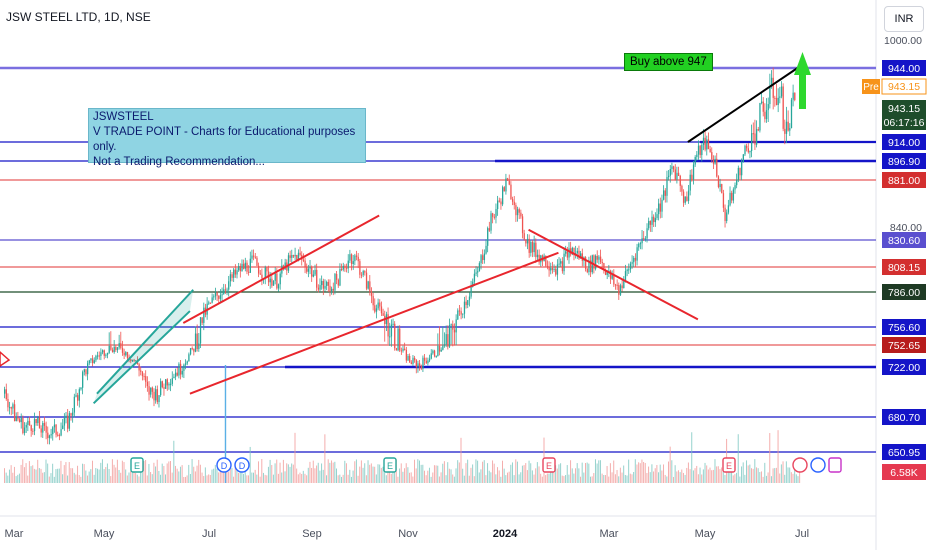  Describe the element at coordinates (800, 465) in the screenshot. I see `event-split-icon` at that location.